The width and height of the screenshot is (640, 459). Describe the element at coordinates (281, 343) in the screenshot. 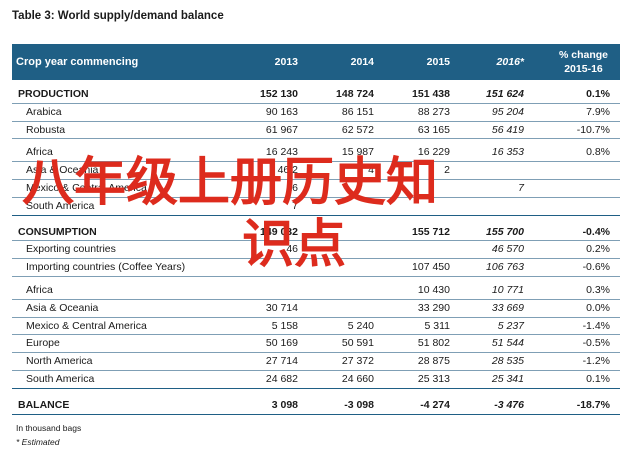

I see `cell: 50 169` at that location.